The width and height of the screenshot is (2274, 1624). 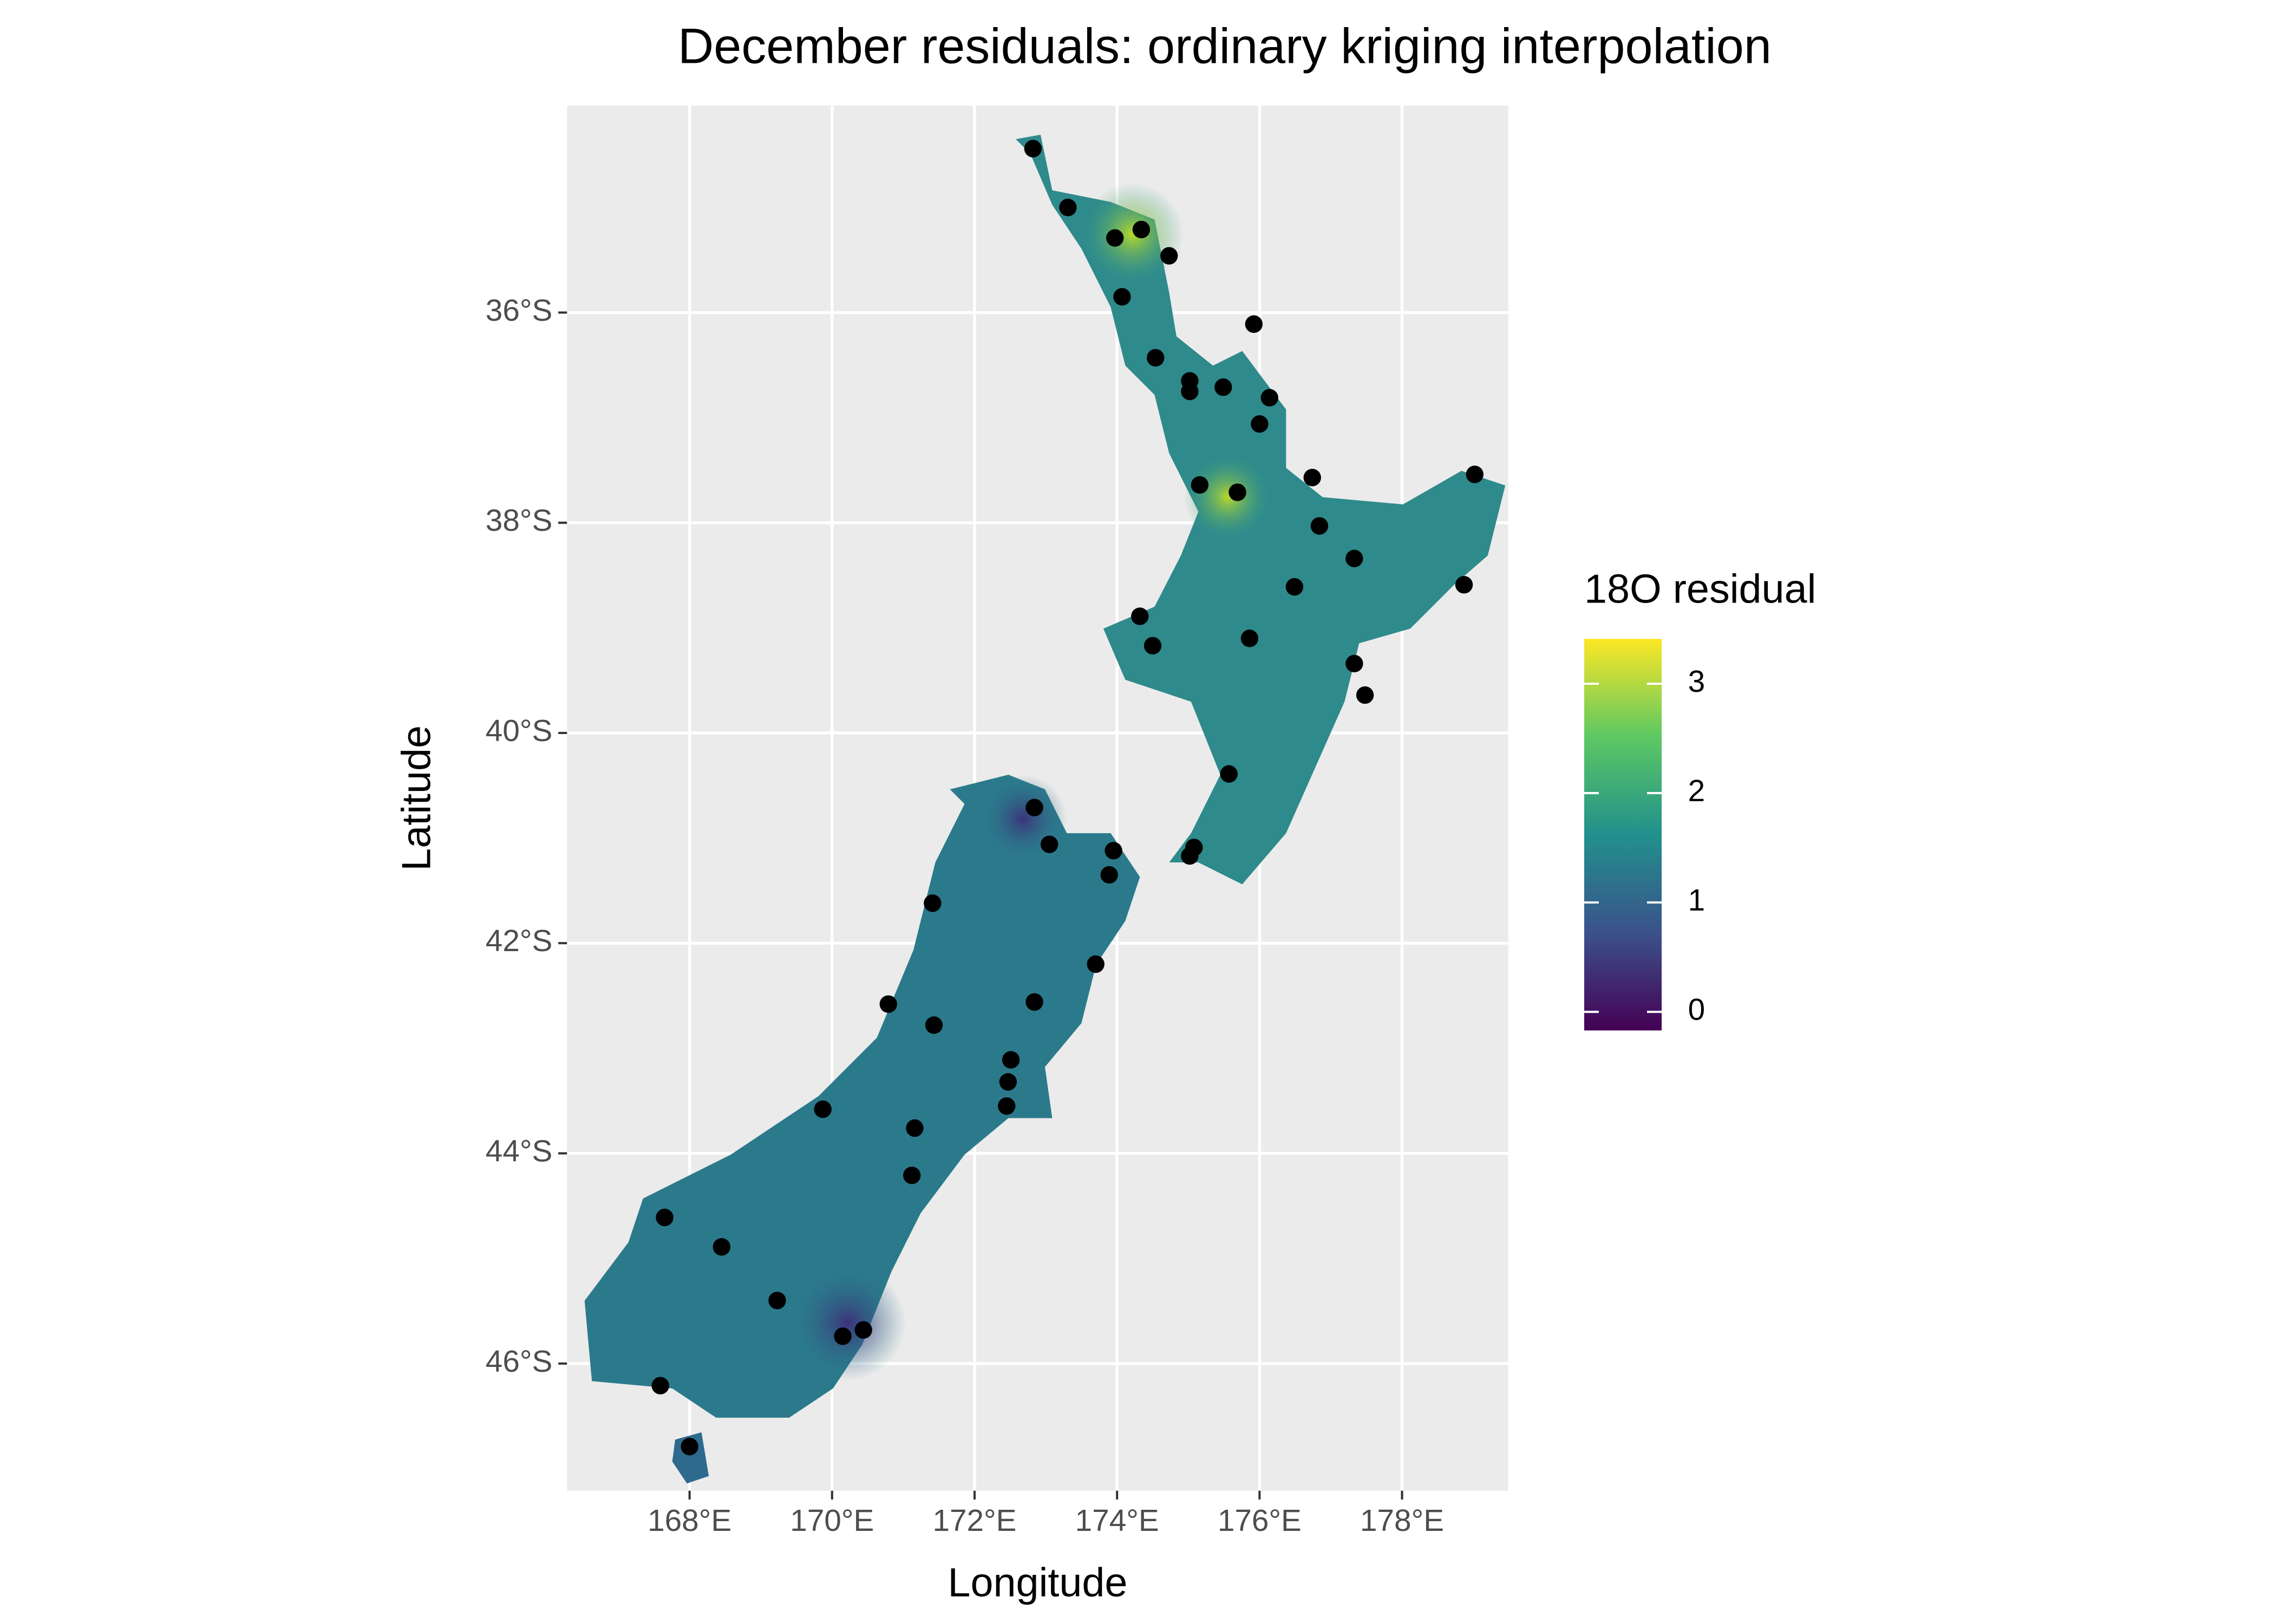 I want to click on y-tick-label: 44°S, so click(x=520, y=1152).